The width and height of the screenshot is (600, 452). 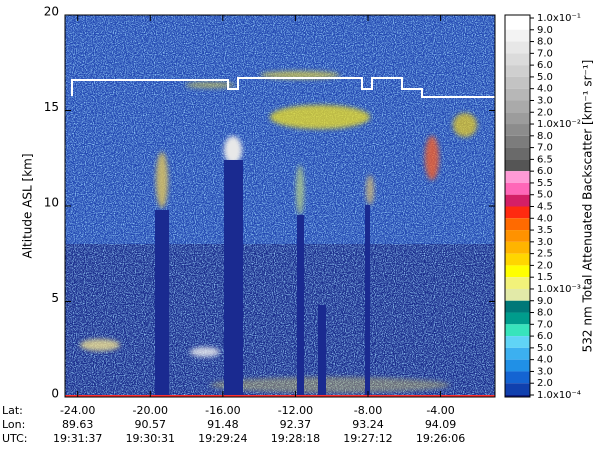 I want to click on y-axis-label: Altitude ASL [km], so click(x=28, y=205).